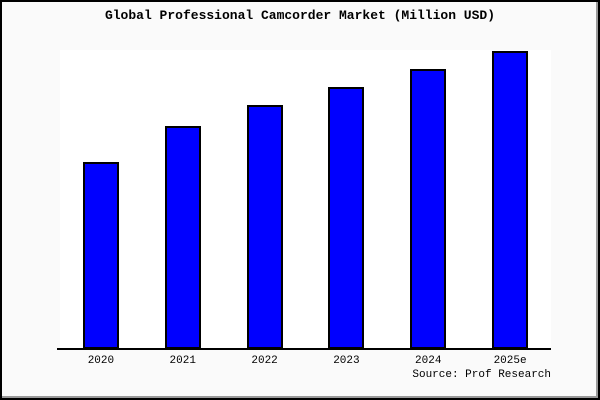  What do you see at coordinates (182, 237) in the screenshot?
I see `bar-2021` at bounding box center [182, 237].